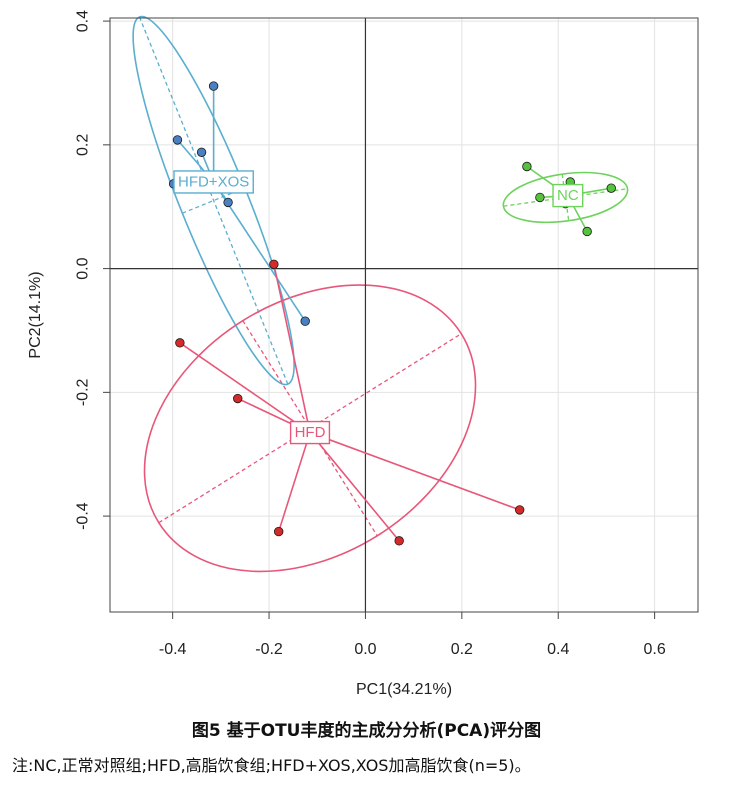  Describe the element at coordinates (654, 649) in the screenshot. I see `x-tick-label: 0.6` at that location.